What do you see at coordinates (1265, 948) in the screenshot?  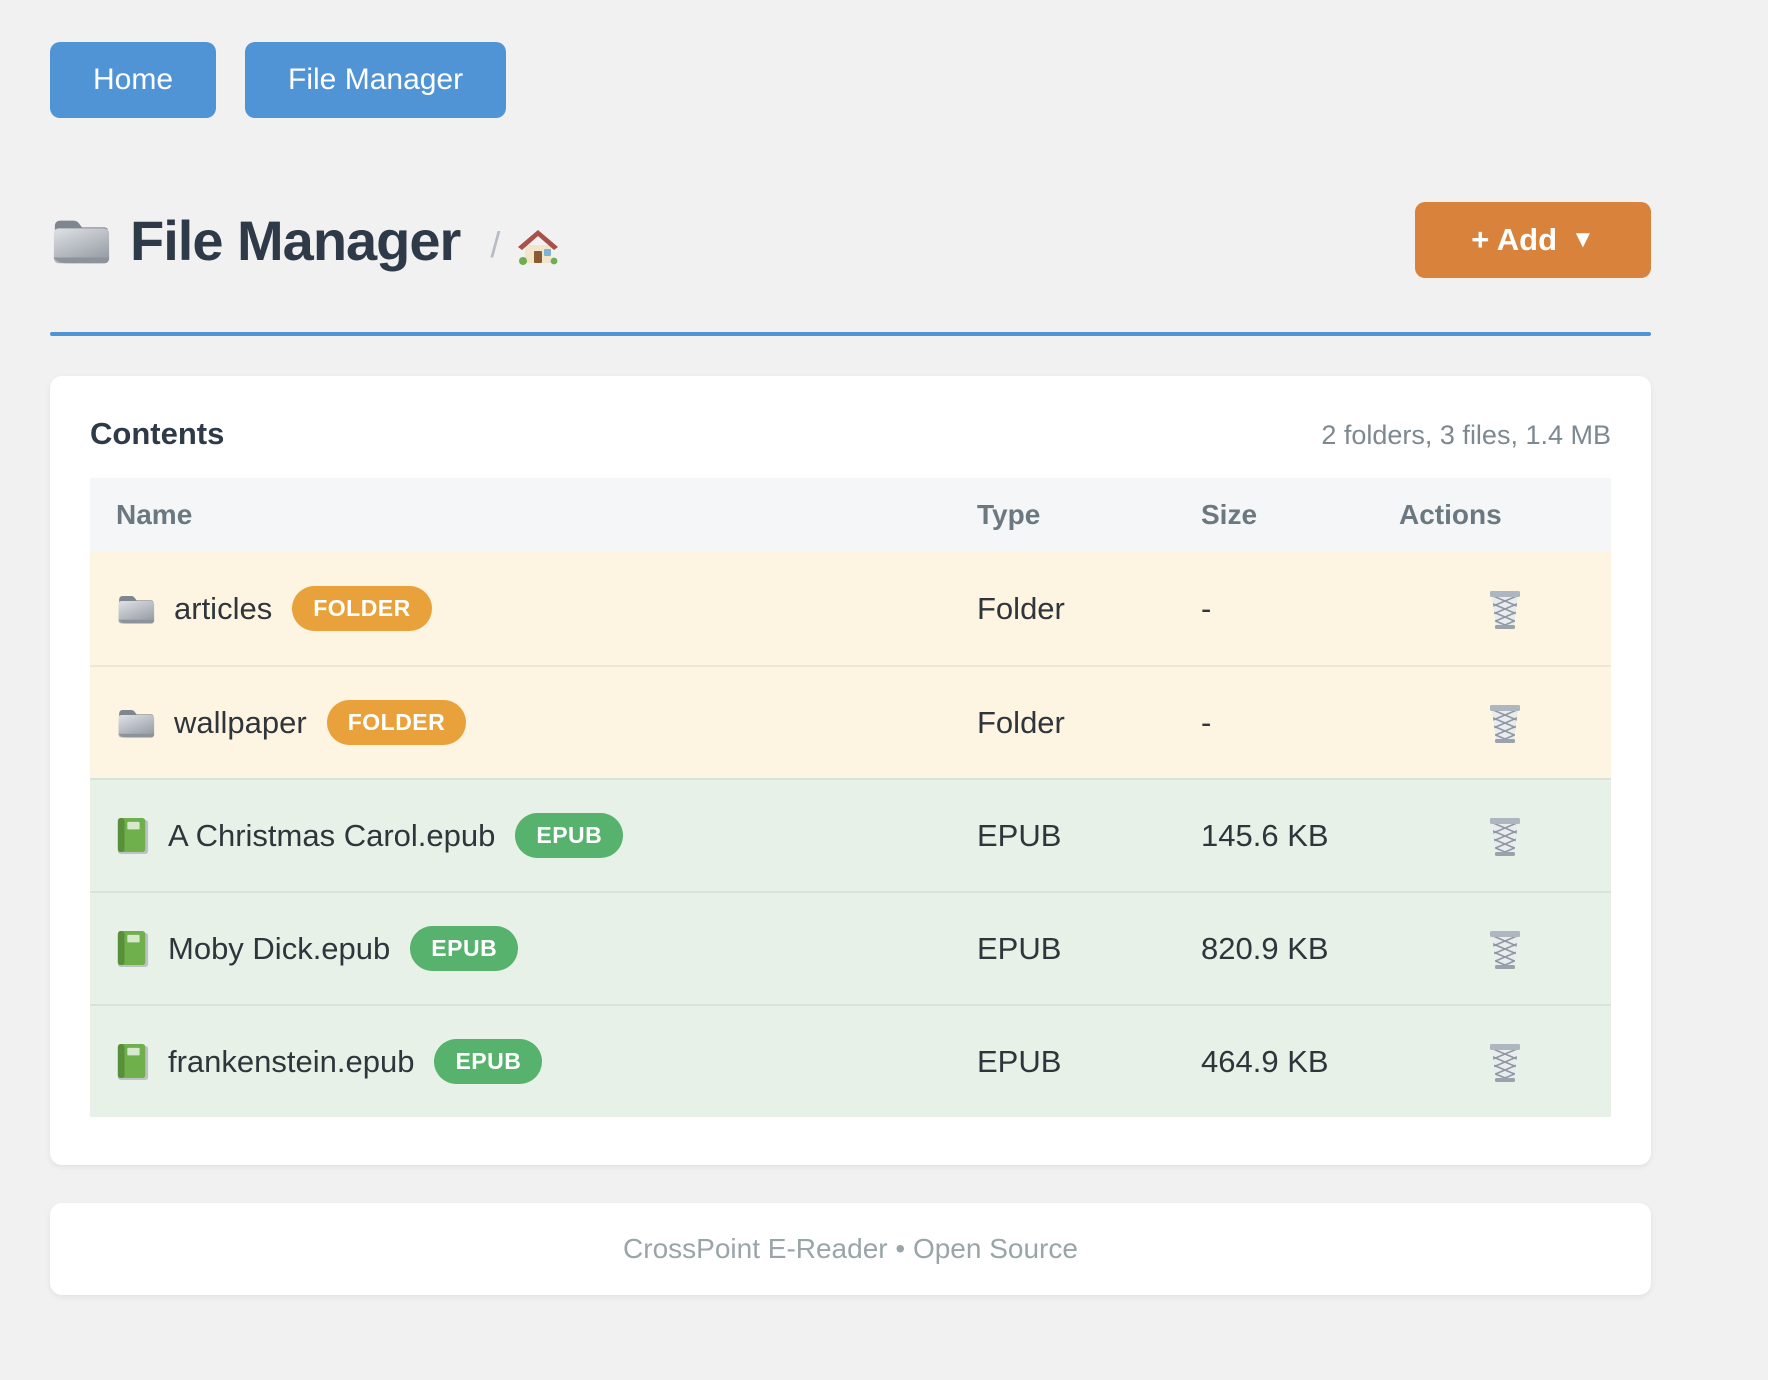 I see `size-cell: 820.9 KB` at bounding box center [1265, 948].